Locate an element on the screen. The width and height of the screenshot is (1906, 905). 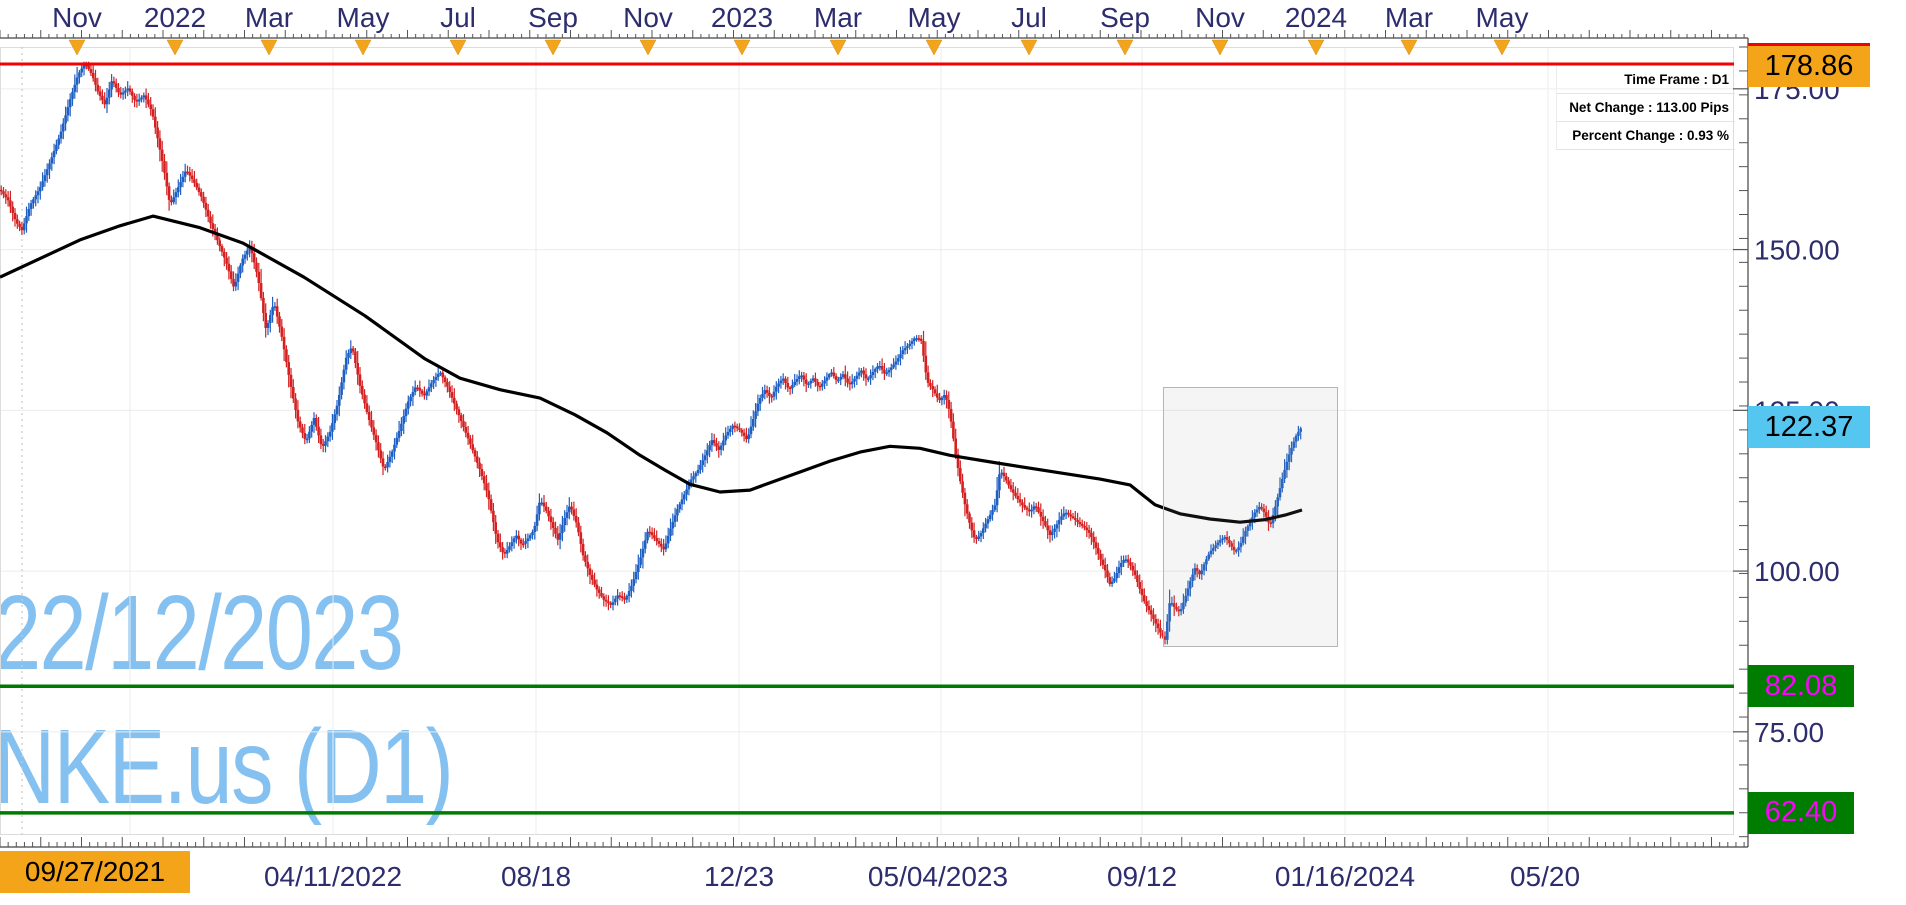
bottom-axis-date-label: 09/12 is located at coordinates (1142, 876).